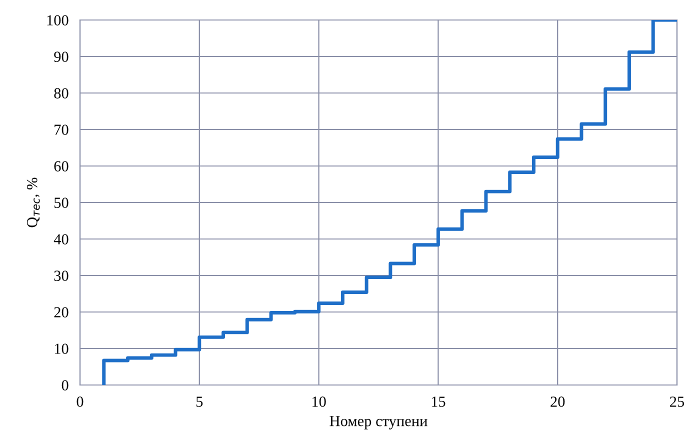 The height and width of the screenshot is (448, 688). I want to click on y-tick-label: 20, so click(61, 312).